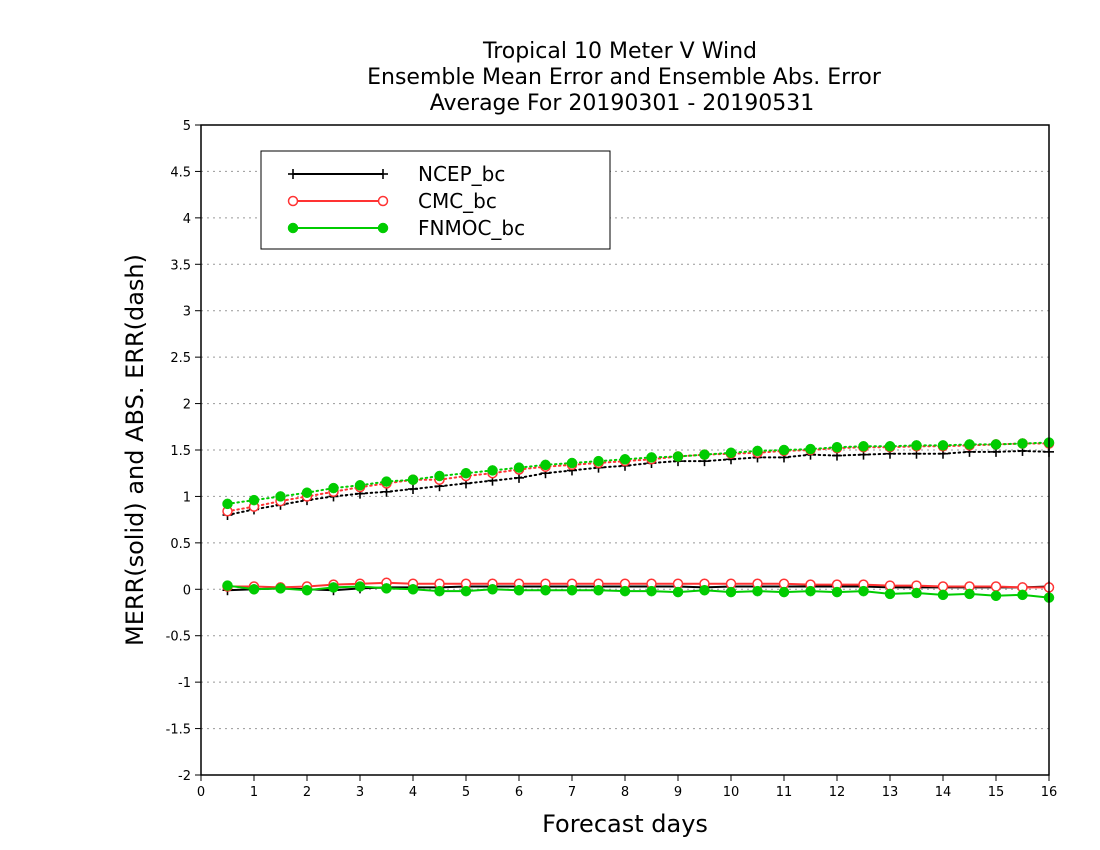  I want to click on y-tick-label: -1, so click(184, 683).